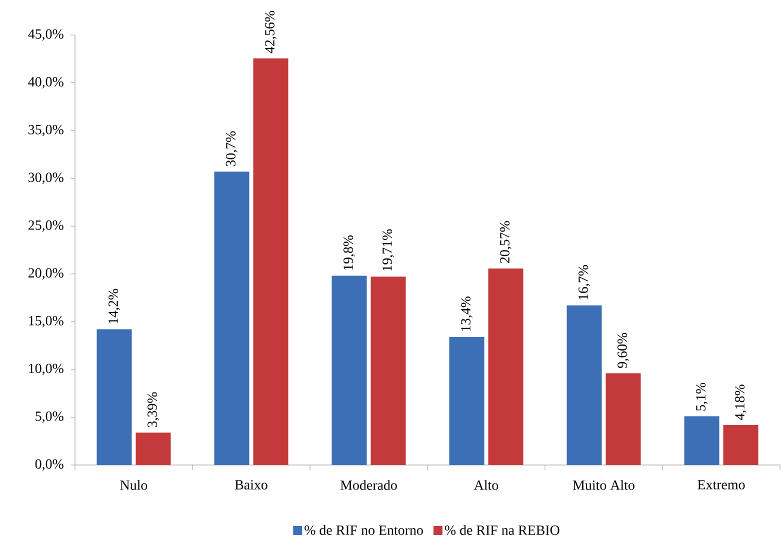 This screenshot has height=557, width=784. I want to click on data-label: 9,60%, so click(623, 350).